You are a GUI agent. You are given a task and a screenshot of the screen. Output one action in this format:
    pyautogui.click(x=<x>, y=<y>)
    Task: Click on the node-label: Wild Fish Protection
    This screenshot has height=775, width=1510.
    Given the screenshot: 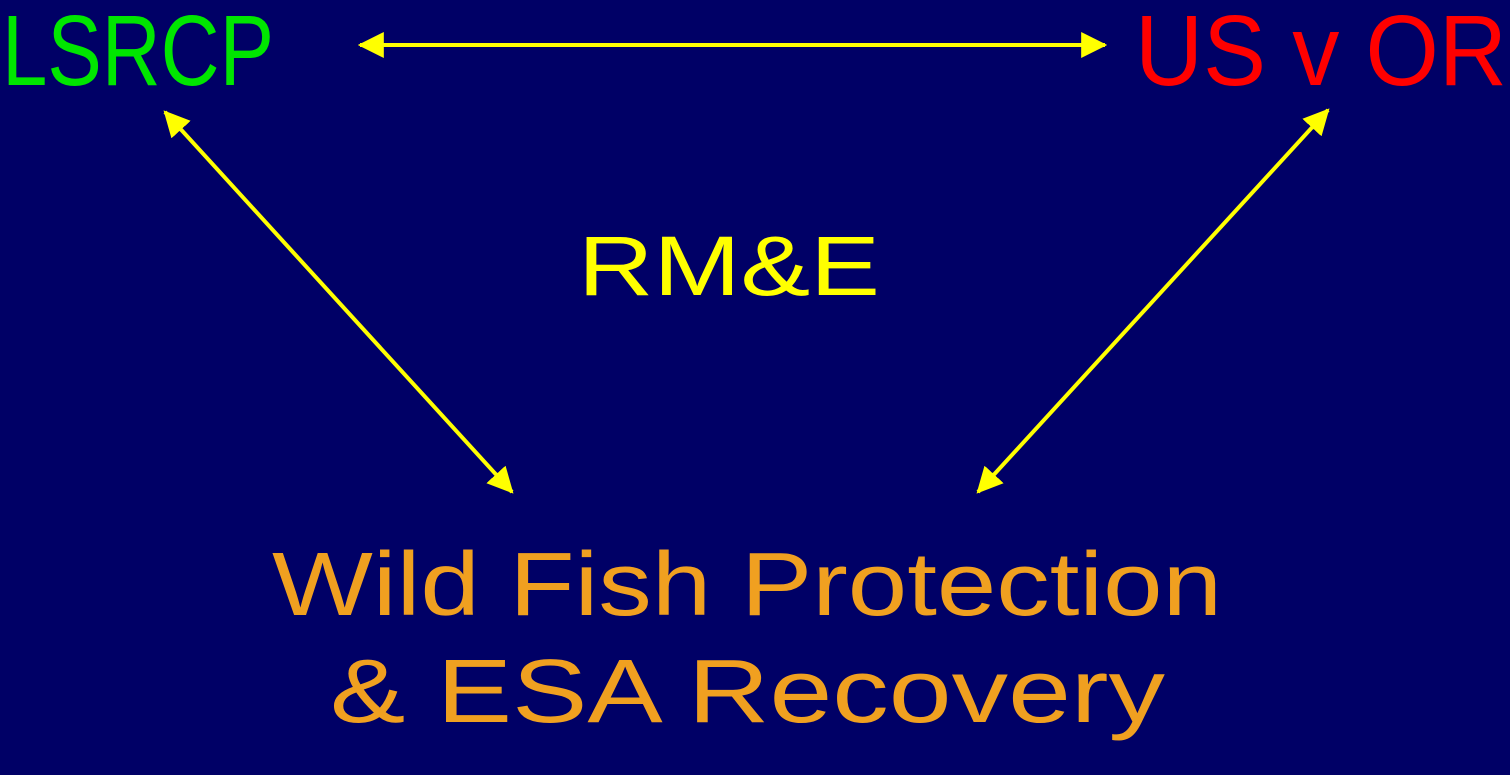 What is the action you would take?
    pyautogui.click(x=747, y=585)
    